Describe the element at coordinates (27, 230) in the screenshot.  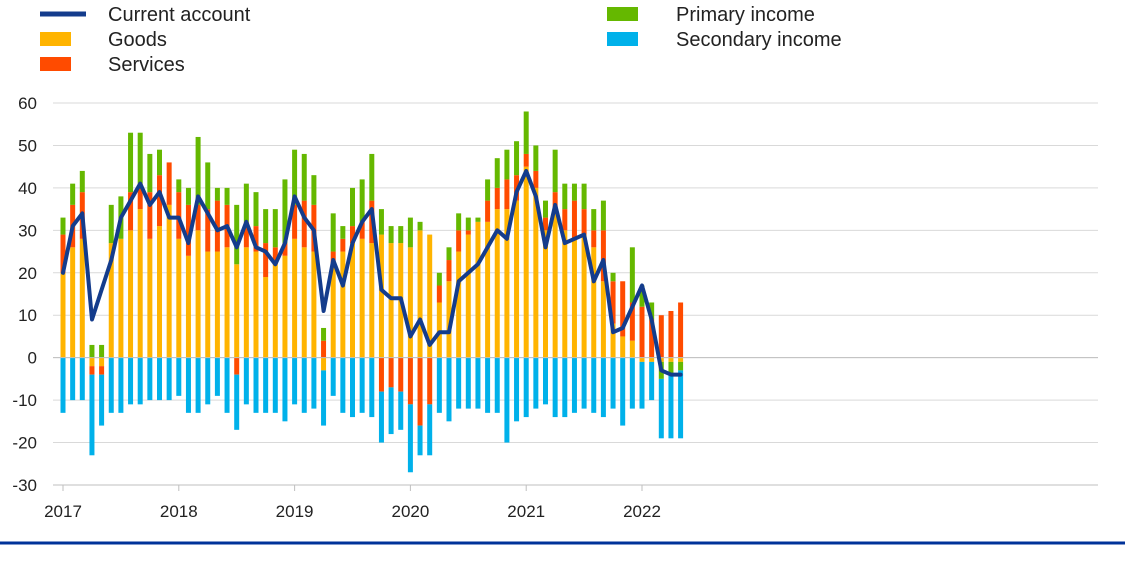
I see `y-tick-label: 30` at that location.